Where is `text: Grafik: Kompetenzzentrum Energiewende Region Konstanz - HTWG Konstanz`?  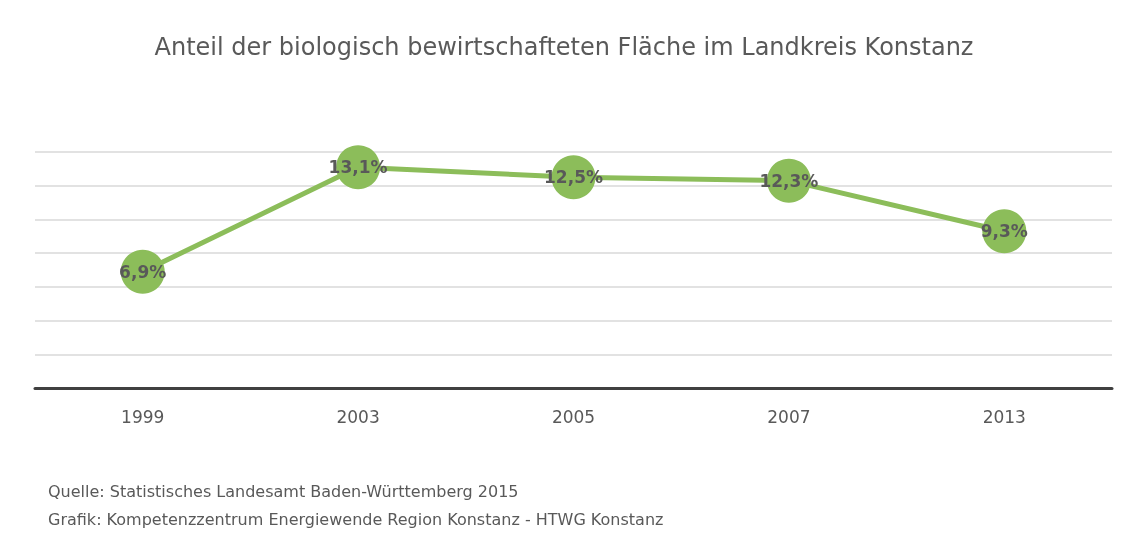 text: Grafik: Kompetenzzentrum Energiewende Region Konstanz - HTWG Konstanz is located at coordinates (356, 519).